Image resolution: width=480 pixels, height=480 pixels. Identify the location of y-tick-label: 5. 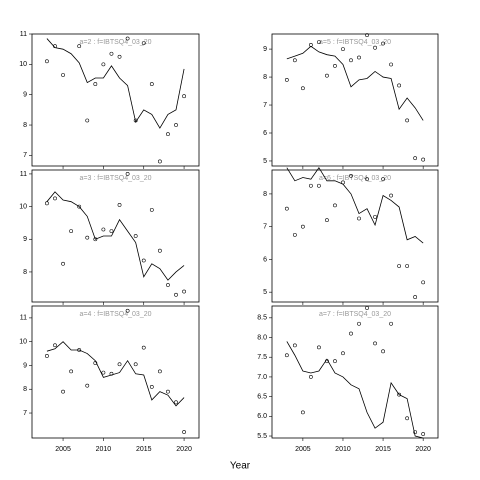
(265, 161).